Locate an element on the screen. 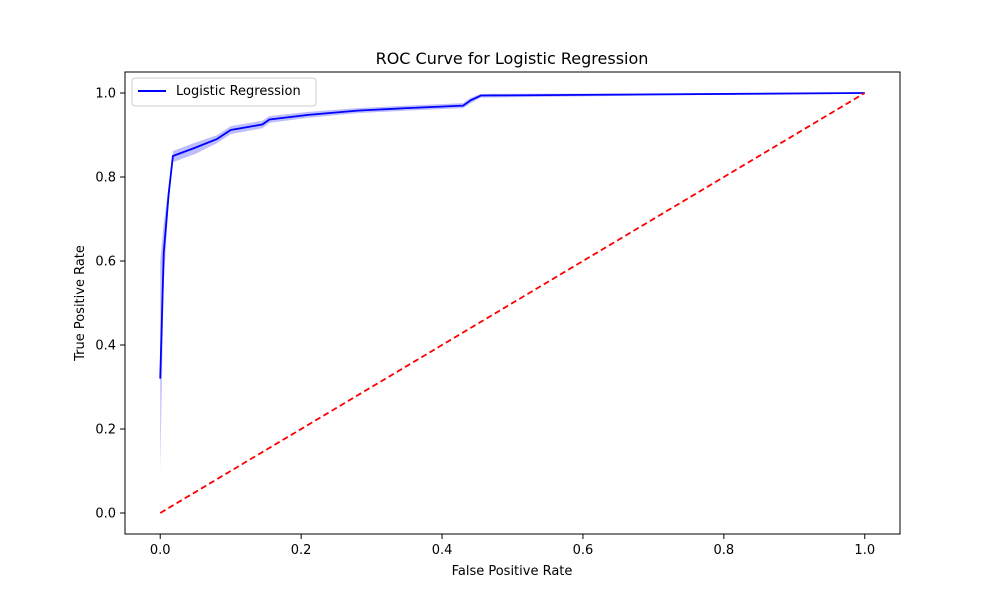 This screenshot has width=1000, height=600. x-axis-label: False Positive Rate is located at coordinates (512, 571).